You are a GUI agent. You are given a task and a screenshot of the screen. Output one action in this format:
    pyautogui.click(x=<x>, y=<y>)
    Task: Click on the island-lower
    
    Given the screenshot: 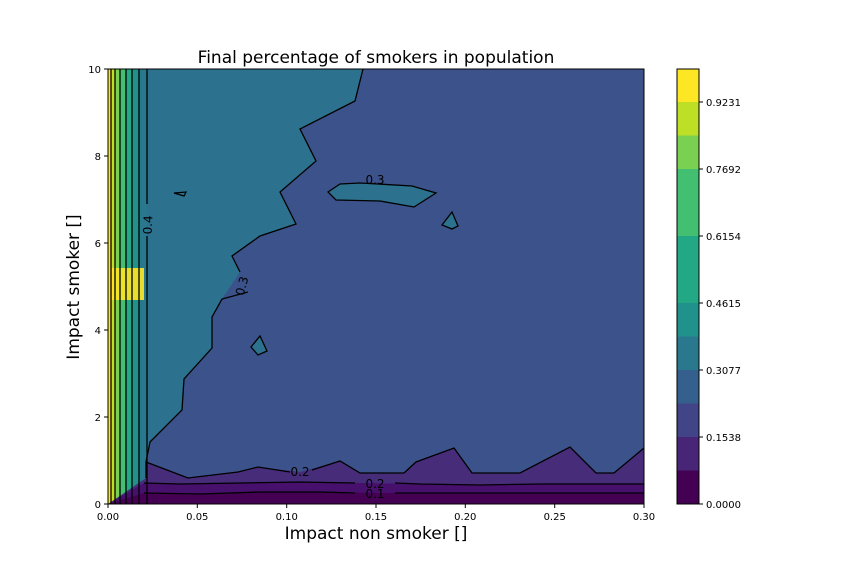 What is the action you would take?
    pyautogui.click(x=259, y=345)
    